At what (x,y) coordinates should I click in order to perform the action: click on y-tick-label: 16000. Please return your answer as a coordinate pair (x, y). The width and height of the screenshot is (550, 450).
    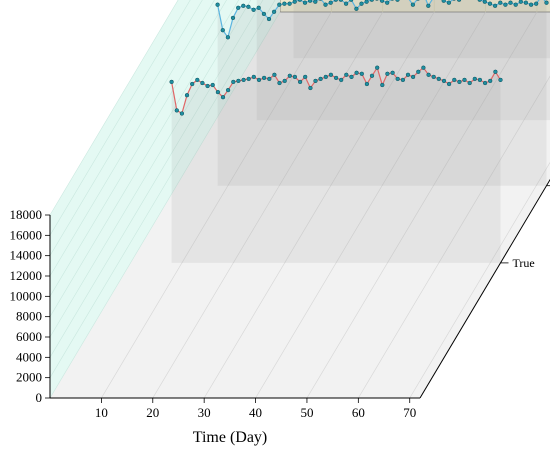
    Looking at the image, I should click on (26, 234).